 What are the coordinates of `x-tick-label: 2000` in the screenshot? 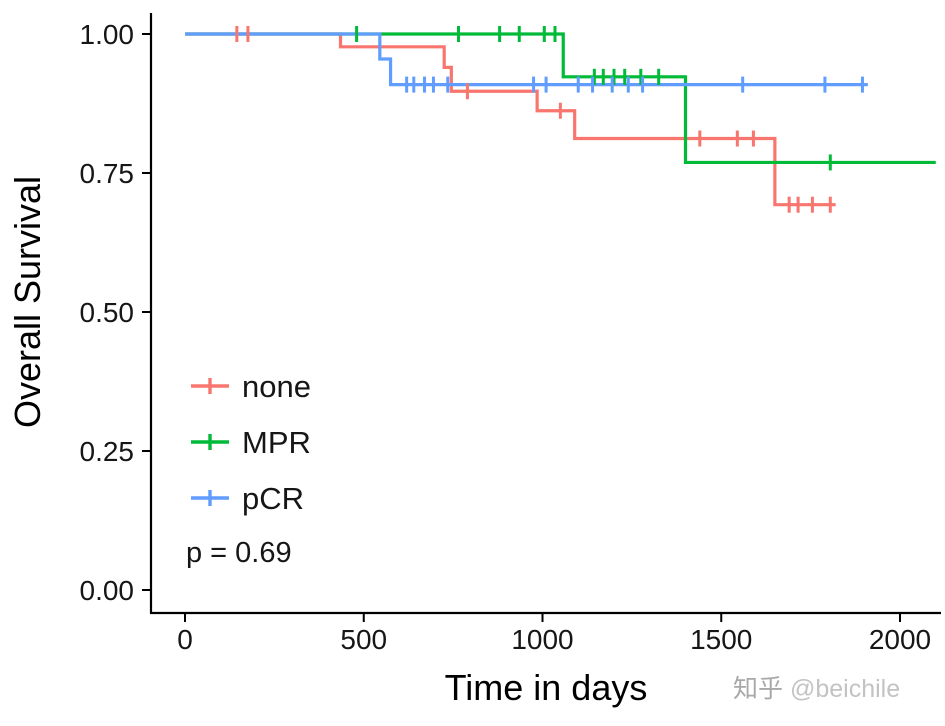 It's located at (900, 639).